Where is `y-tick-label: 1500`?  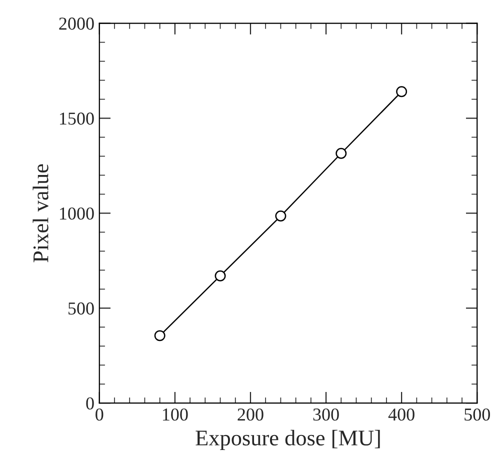 y-tick-label: 1500 is located at coordinates (77, 118).